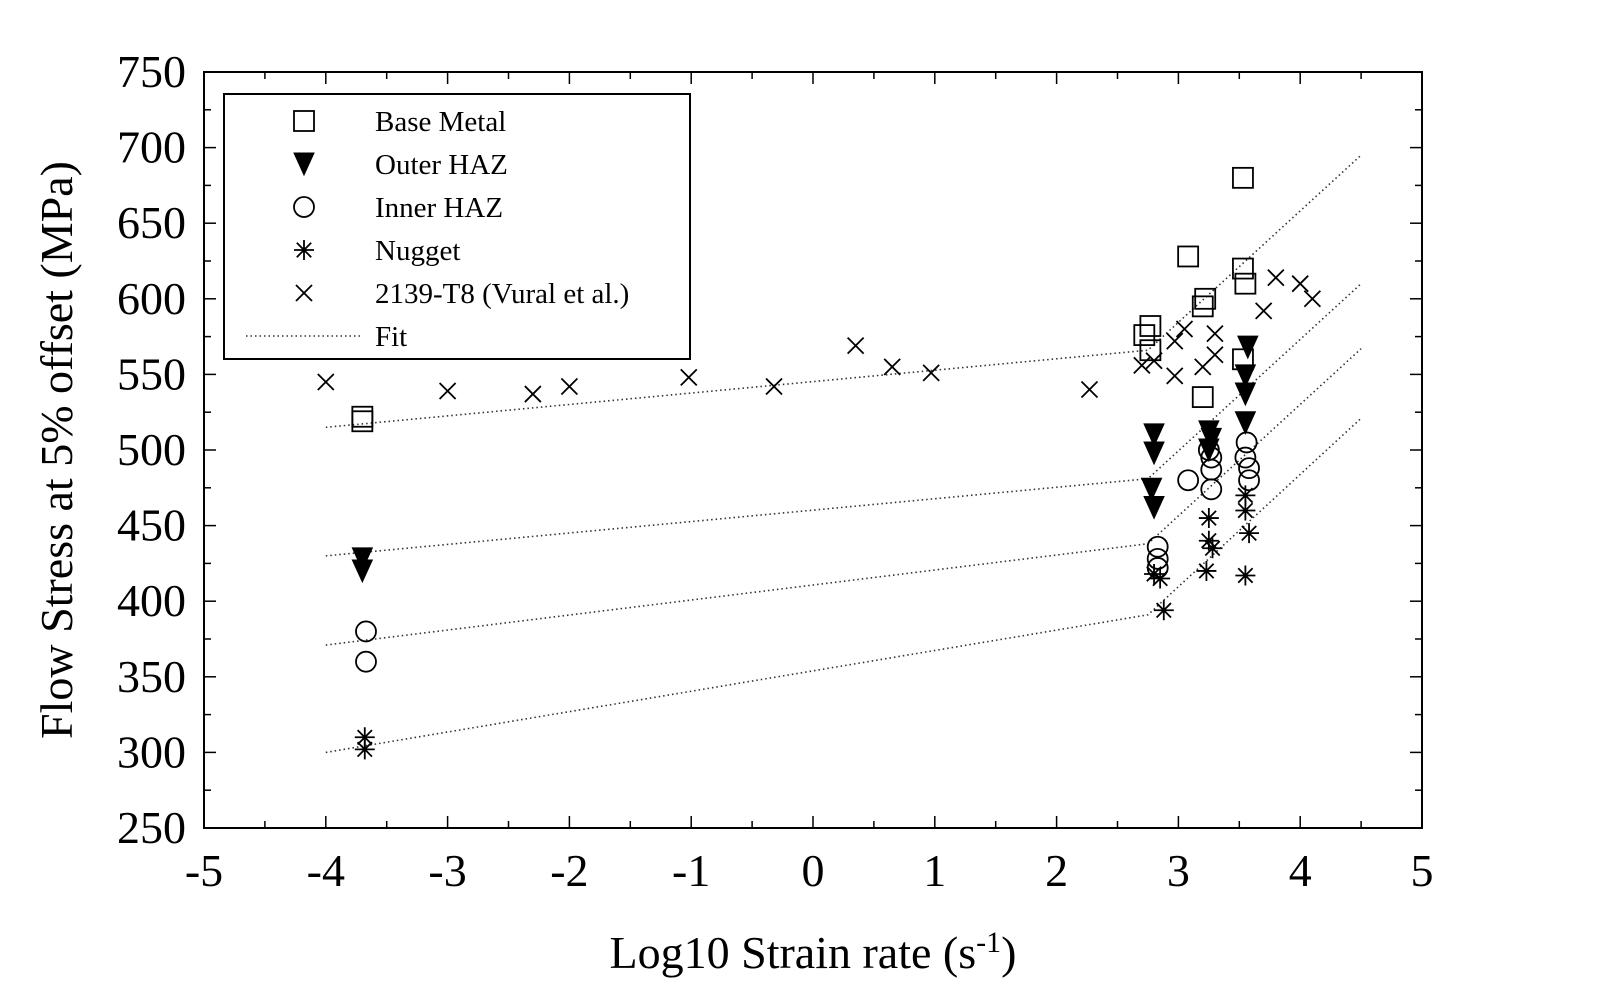 Image resolution: width=1598 pixels, height=988 pixels. I want to click on legend-entry: Inner HAZ, so click(398, 208).